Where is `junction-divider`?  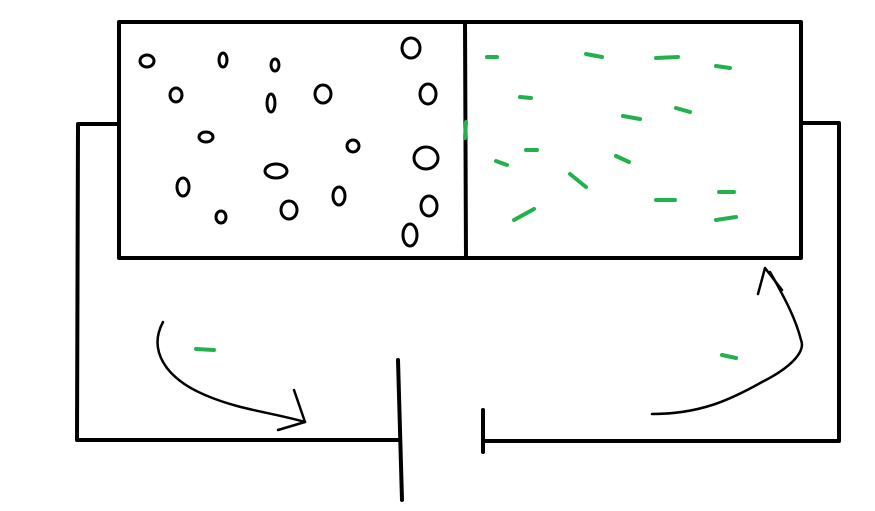 junction-divider is located at coordinates (465, 141).